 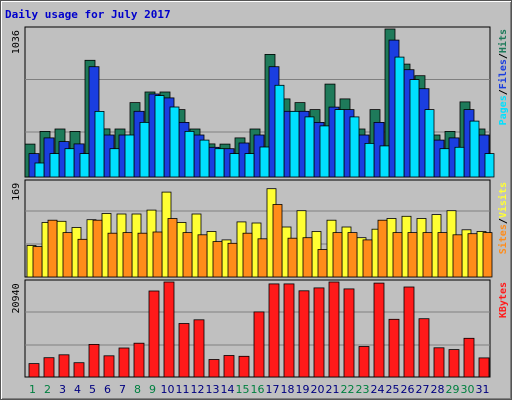 What do you see at coordinates (503, 200) in the screenshot?
I see `series-label-part-visits_sites-2: Visits` at bounding box center [503, 200].